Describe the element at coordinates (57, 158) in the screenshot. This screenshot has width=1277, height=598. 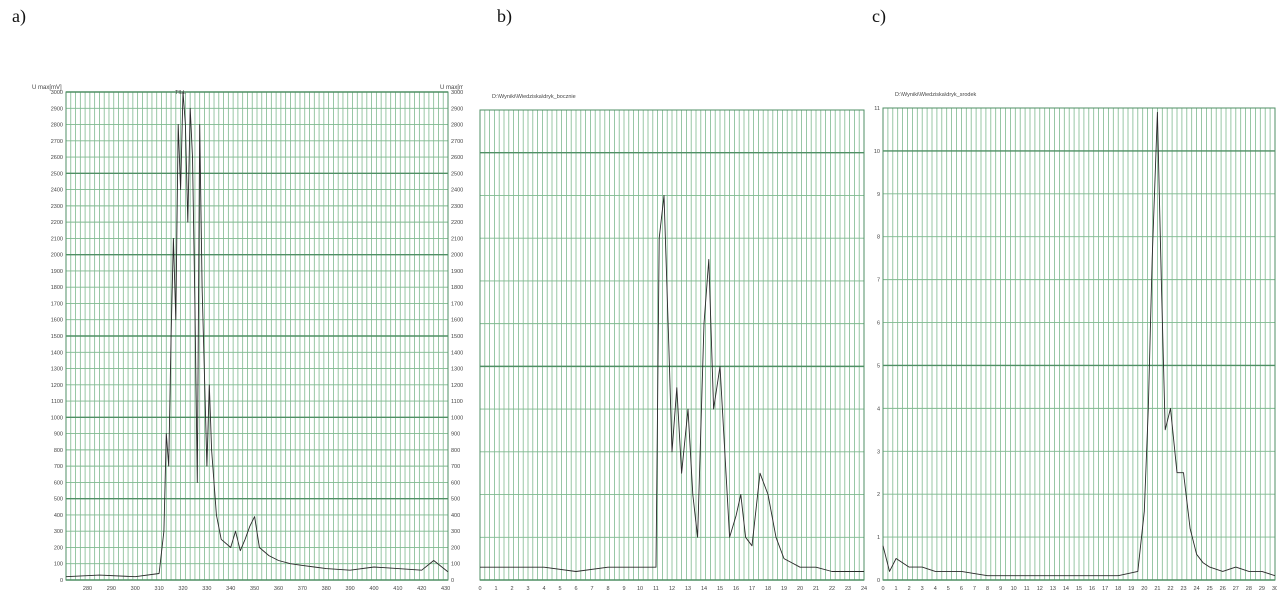
I see `y-tick-label: 2600` at that location.